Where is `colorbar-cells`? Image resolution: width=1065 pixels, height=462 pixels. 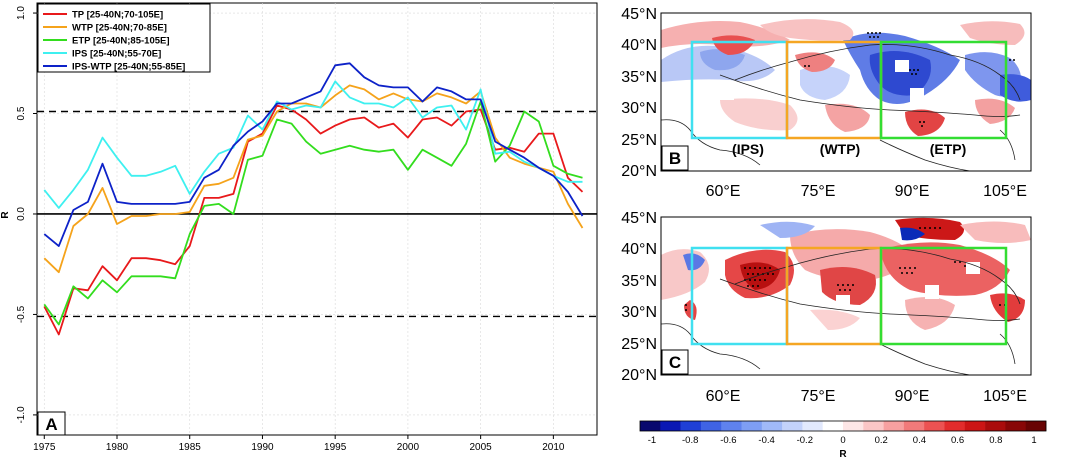 colorbar-cells is located at coordinates (843, 426).